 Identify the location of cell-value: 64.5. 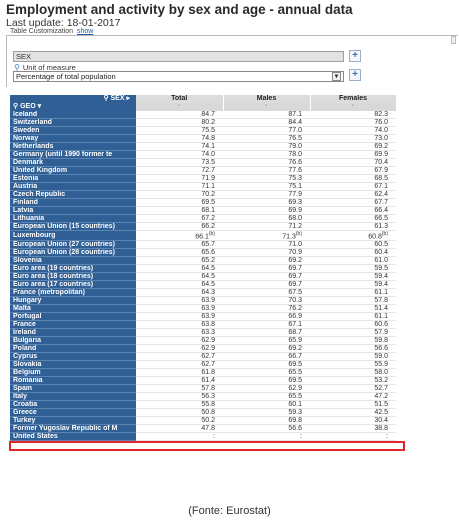
(208, 269).